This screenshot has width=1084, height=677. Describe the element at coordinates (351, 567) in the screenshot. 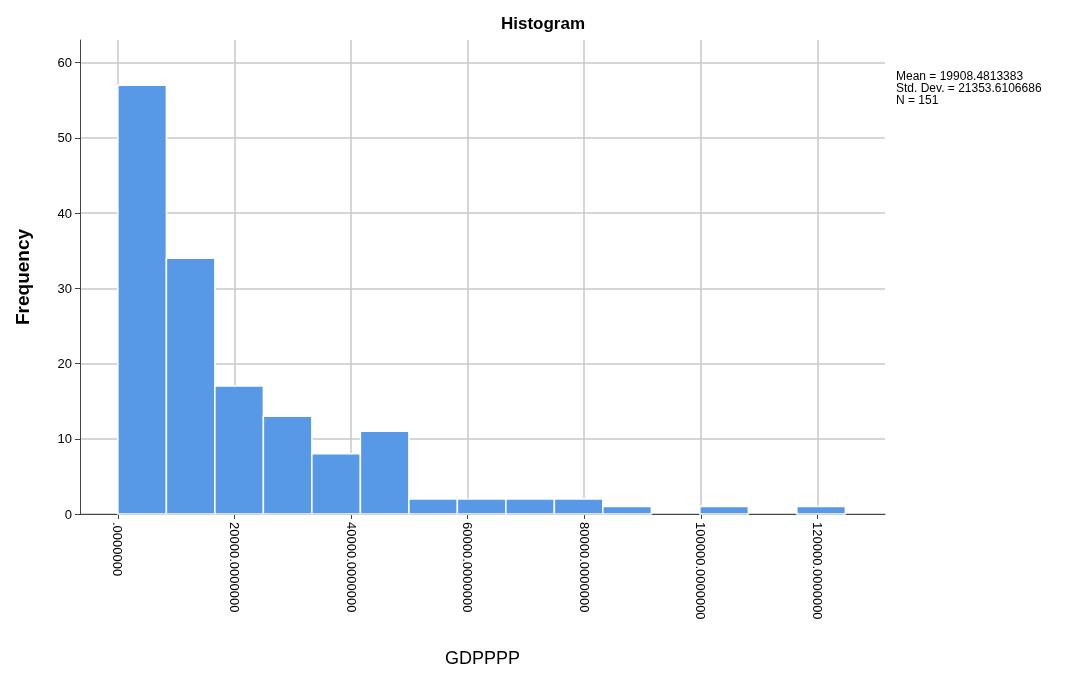

I see `x-tick-label: 40000.0000000` at that location.